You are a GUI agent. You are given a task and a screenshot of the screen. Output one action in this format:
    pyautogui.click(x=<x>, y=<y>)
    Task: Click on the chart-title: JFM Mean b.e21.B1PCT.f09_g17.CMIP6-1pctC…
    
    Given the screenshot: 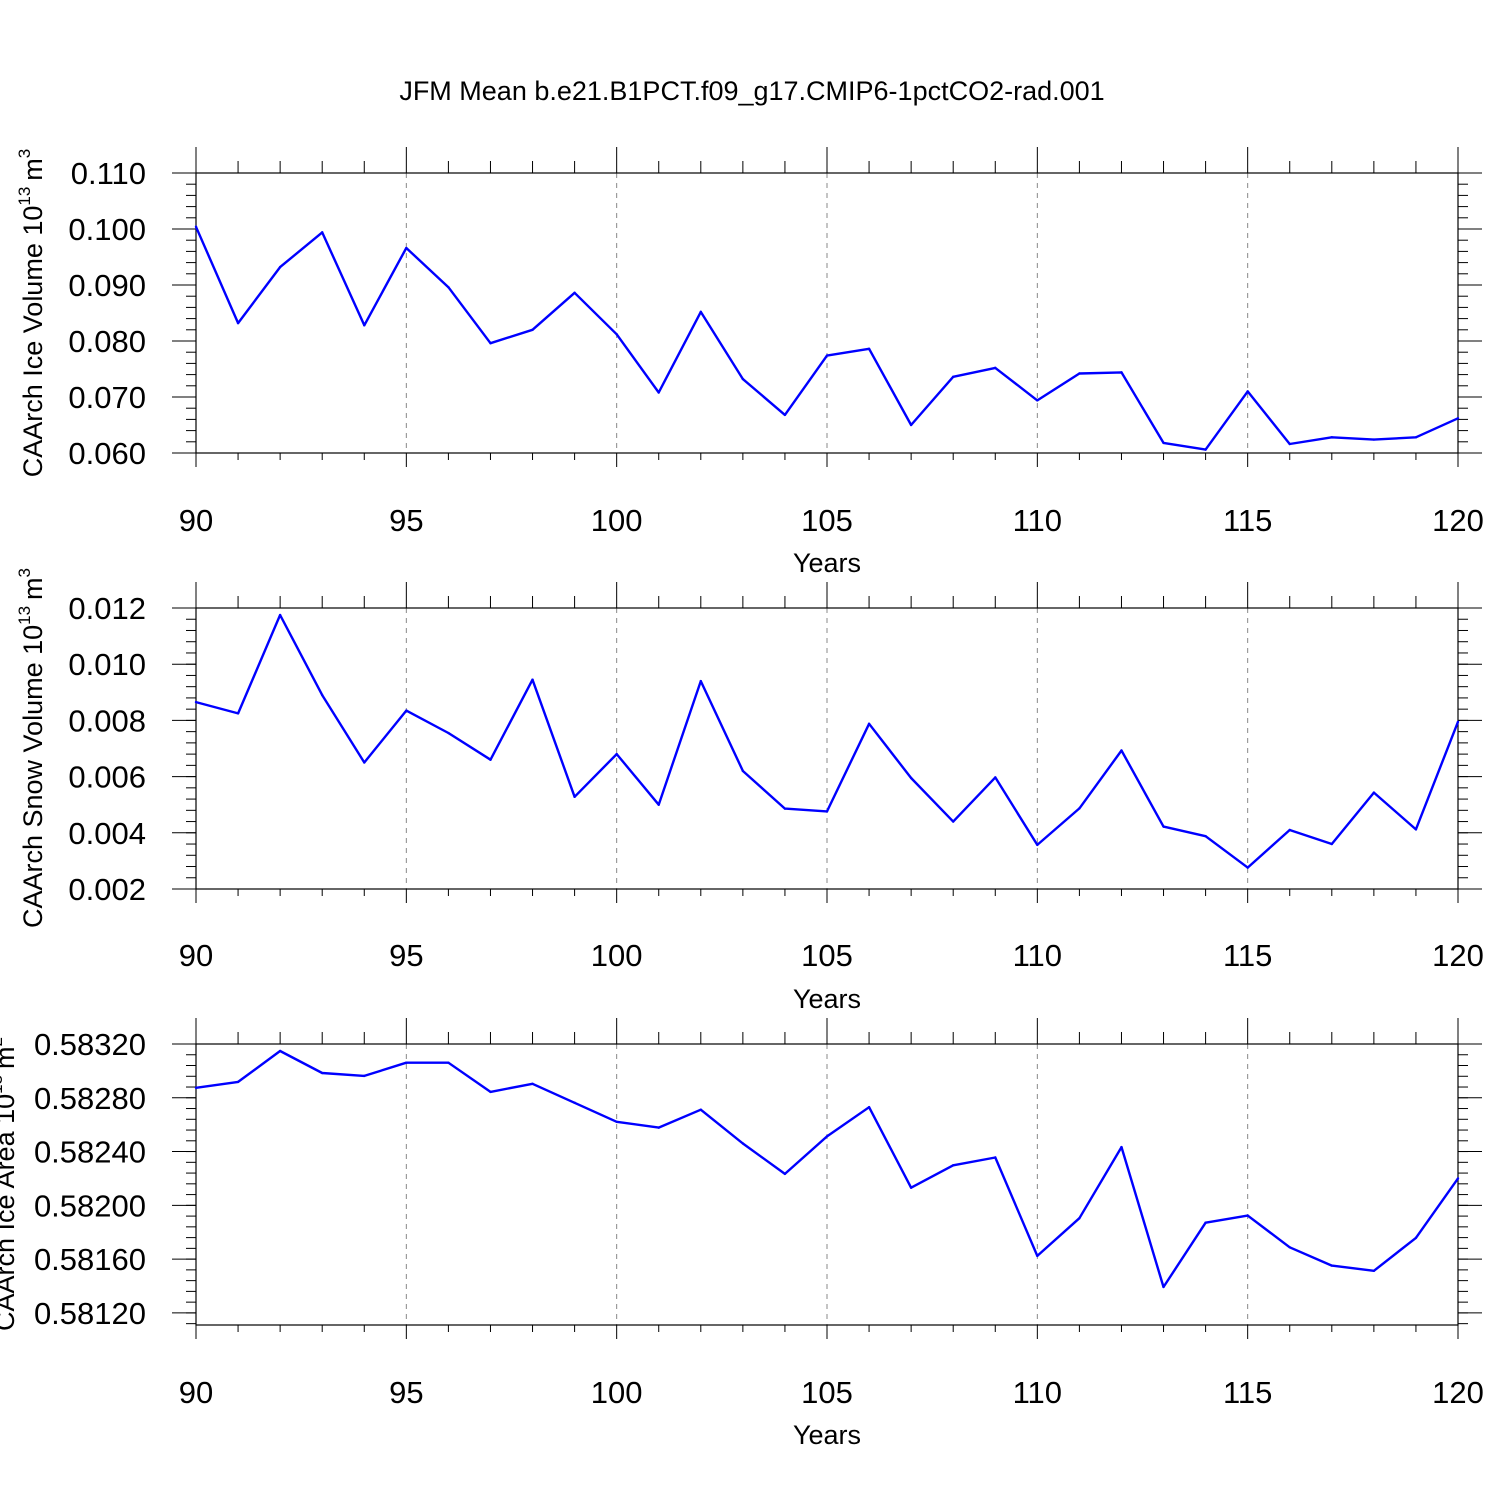 What is the action you would take?
    pyautogui.click(x=751, y=91)
    